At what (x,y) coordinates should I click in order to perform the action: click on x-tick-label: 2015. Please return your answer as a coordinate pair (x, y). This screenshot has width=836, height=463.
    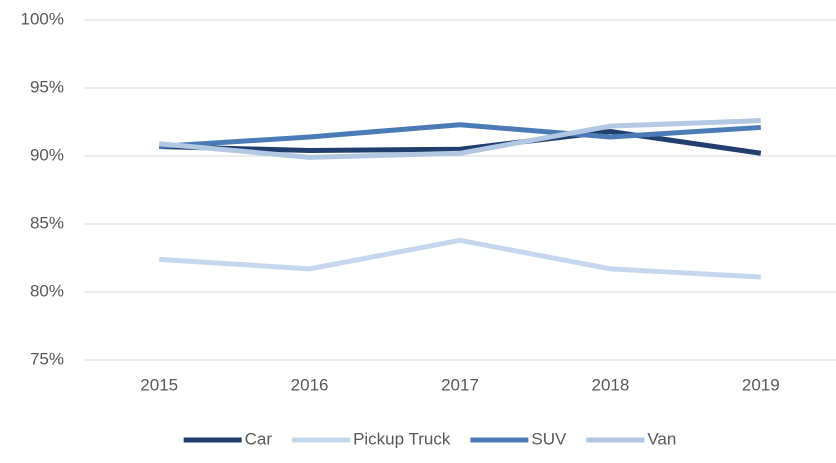
    Looking at the image, I should click on (159, 384).